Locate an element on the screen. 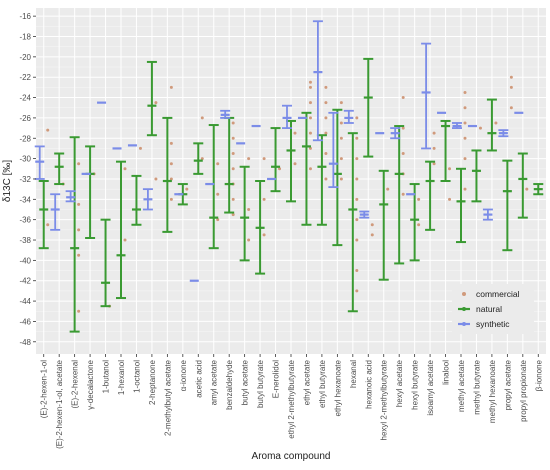 The height and width of the screenshot is (470, 550). x-tick-label: (E)-2-hexen-1-ol, acetate is located at coordinates (59, 403).